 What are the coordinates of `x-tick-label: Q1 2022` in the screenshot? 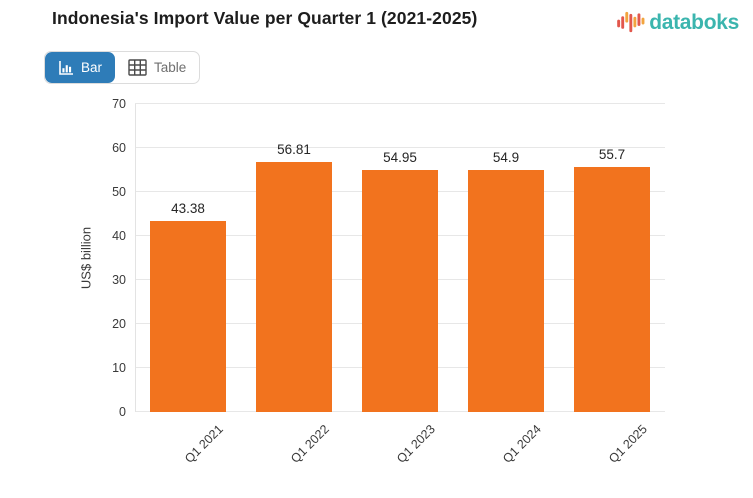 It's located at (310, 444).